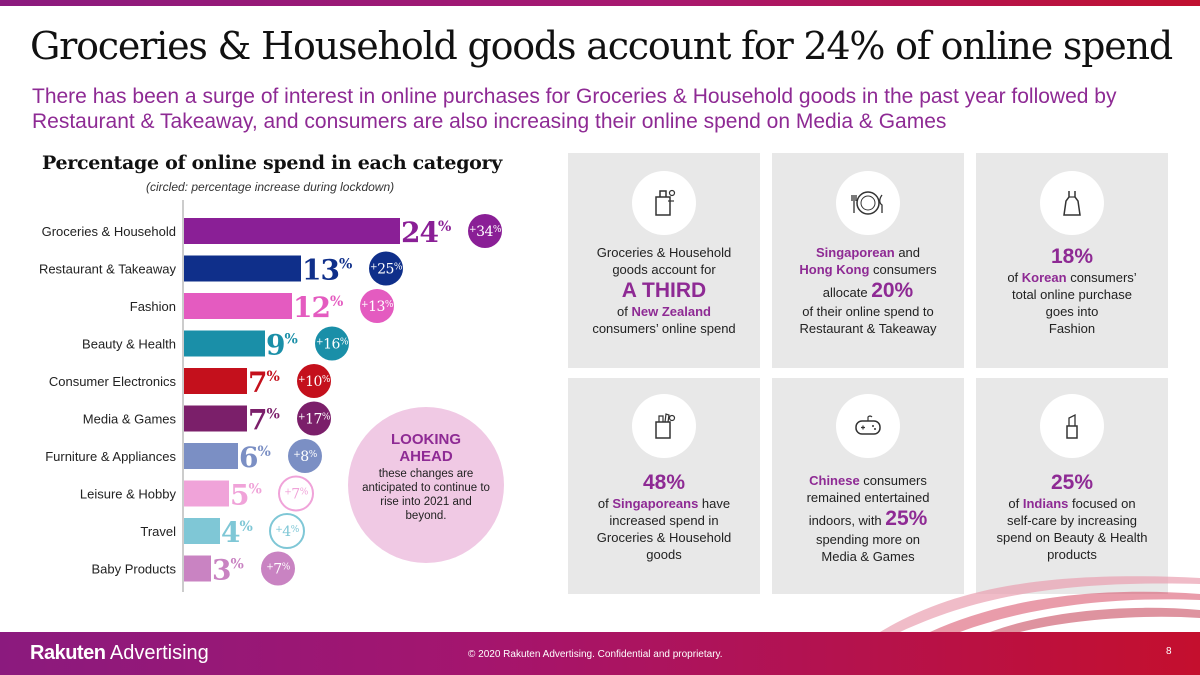 The height and width of the screenshot is (675, 1200). What do you see at coordinates (868, 203) in the screenshot?
I see `plate-cutlery-icon` at bounding box center [868, 203].